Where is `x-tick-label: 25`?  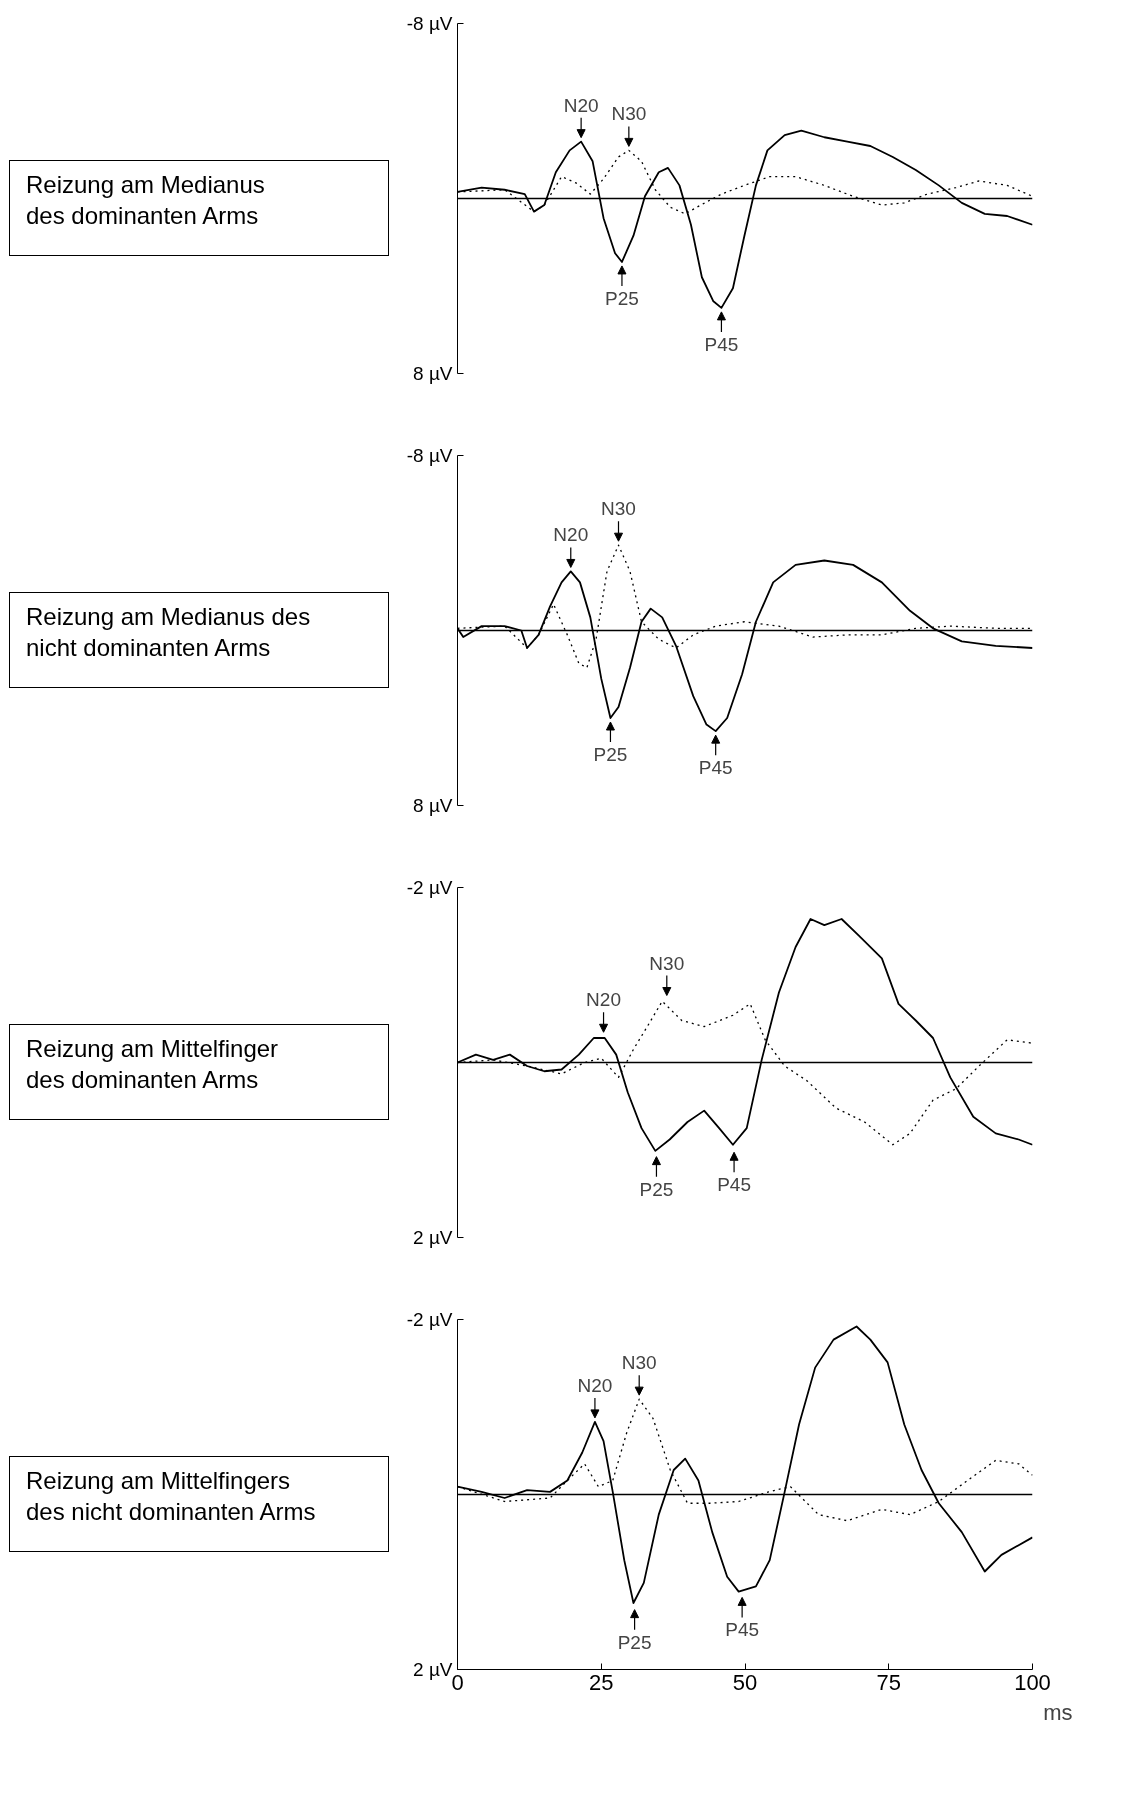
x-tick-label: 25 is located at coordinates (601, 1682).